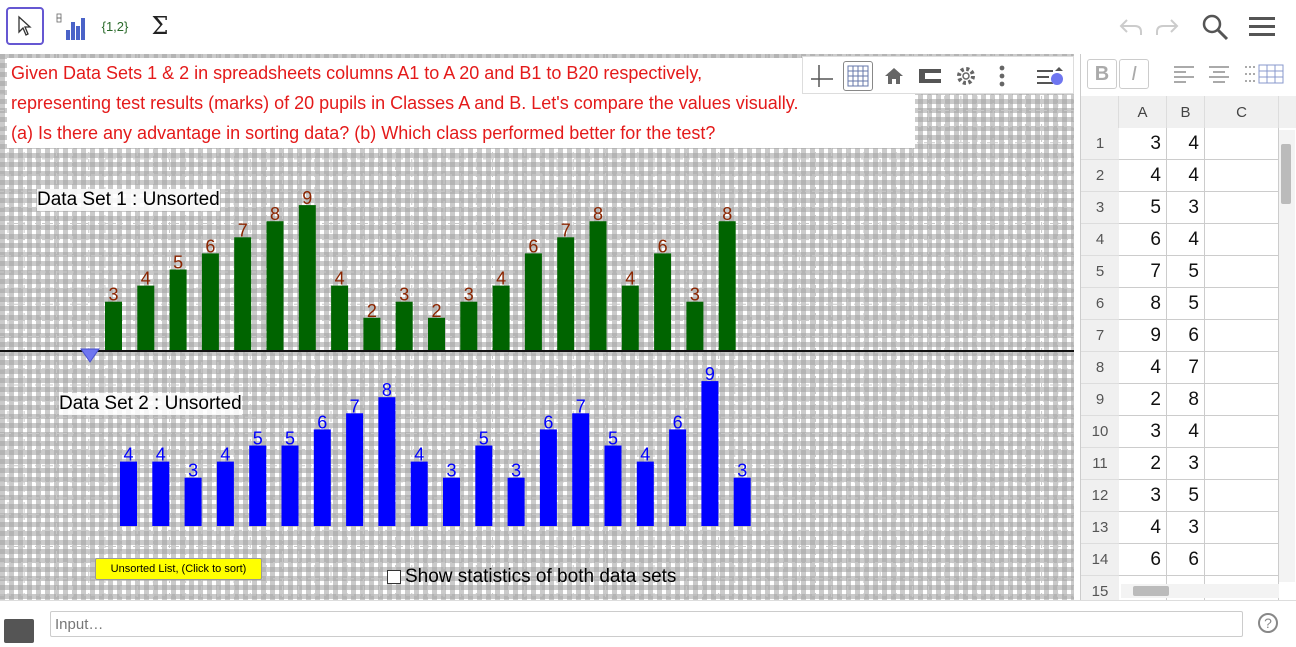 The image size is (1296, 647). Describe the element at coordinates (1100, 240) in the screenshot. I see `row-number: 4` at that location.